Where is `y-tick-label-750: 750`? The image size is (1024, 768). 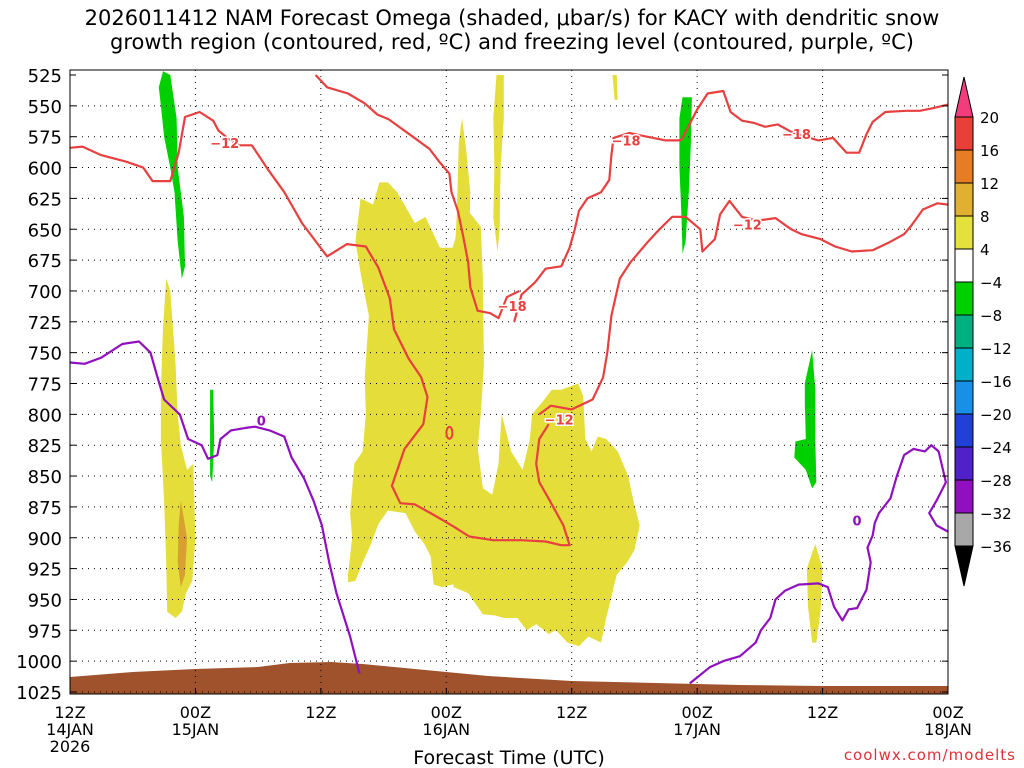 y-tick-label-750: 750 is located at coordinates (45, 354).